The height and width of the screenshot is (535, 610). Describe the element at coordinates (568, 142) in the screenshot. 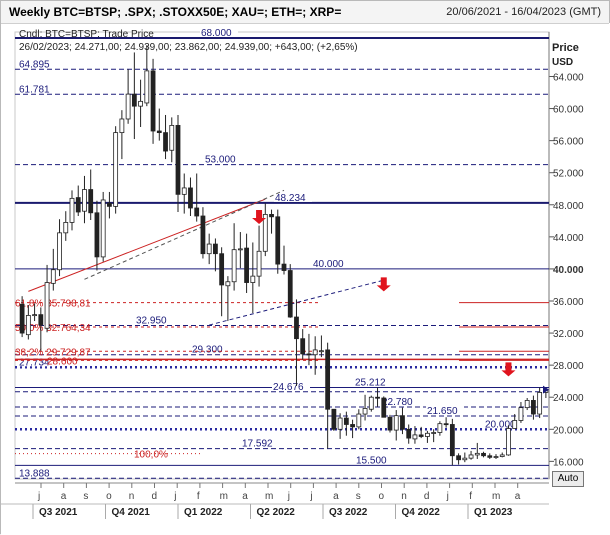

I see `y-tick-label: 56.000` at that location.